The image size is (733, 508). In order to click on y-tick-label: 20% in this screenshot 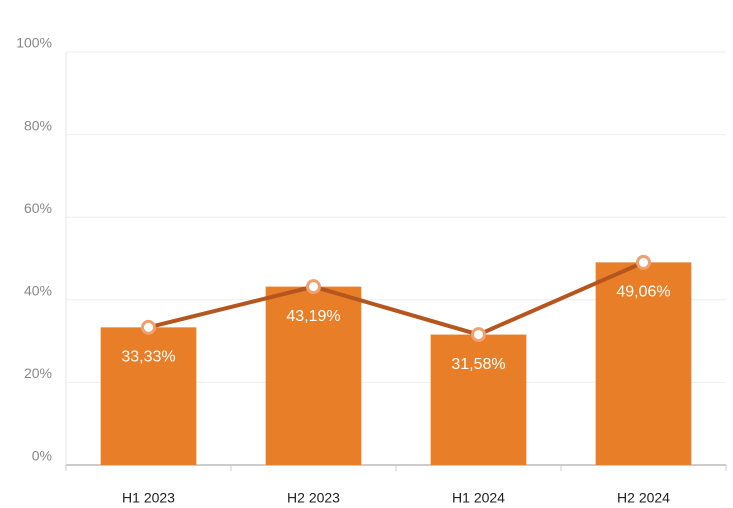, I will do `click(38, 373)`.